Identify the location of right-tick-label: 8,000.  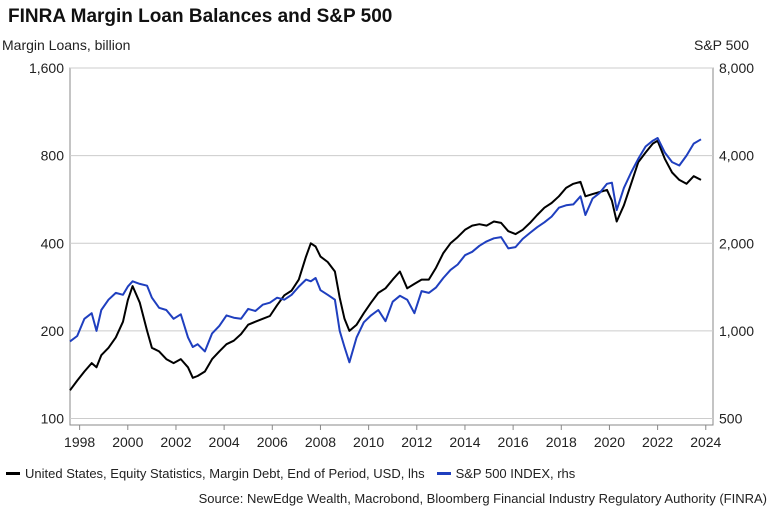
(736, 68).